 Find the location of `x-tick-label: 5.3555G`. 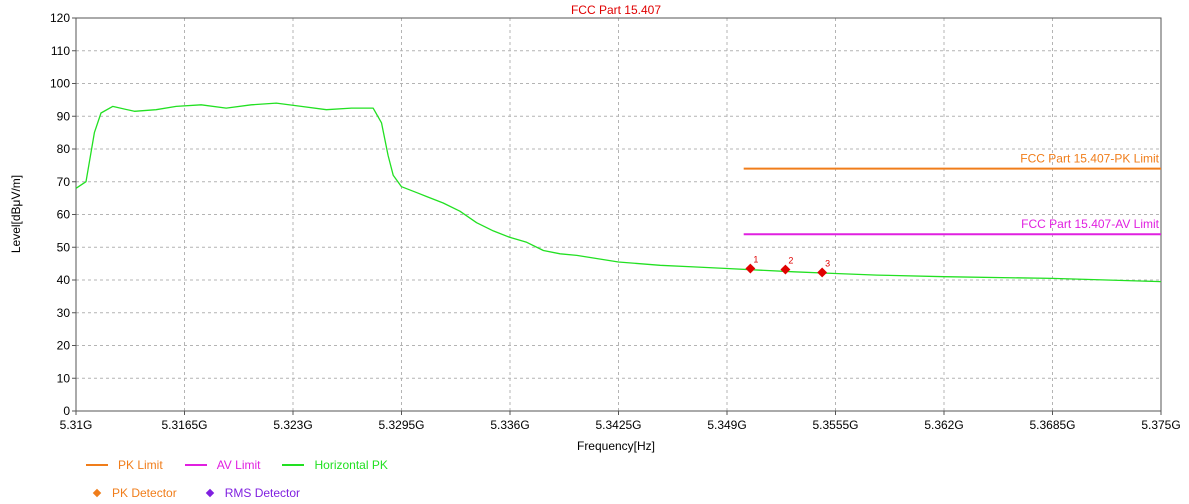

x-tick-label: 5.3555G is located at coordinates (835, 425).